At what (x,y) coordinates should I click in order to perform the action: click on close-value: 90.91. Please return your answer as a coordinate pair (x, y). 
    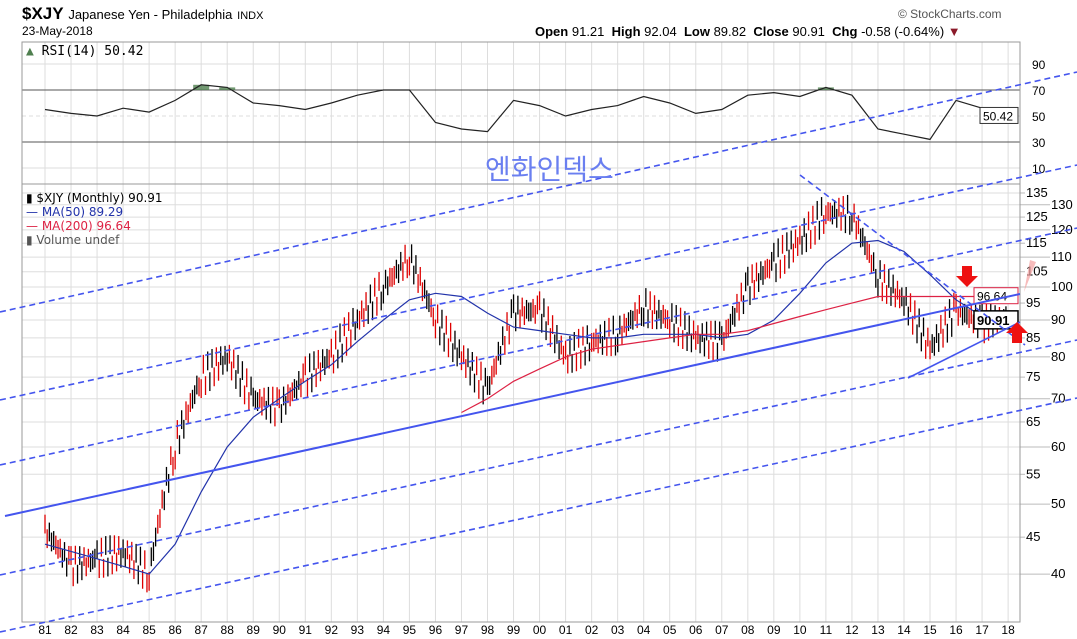
    Looking at the image, I should click on (808, 31).